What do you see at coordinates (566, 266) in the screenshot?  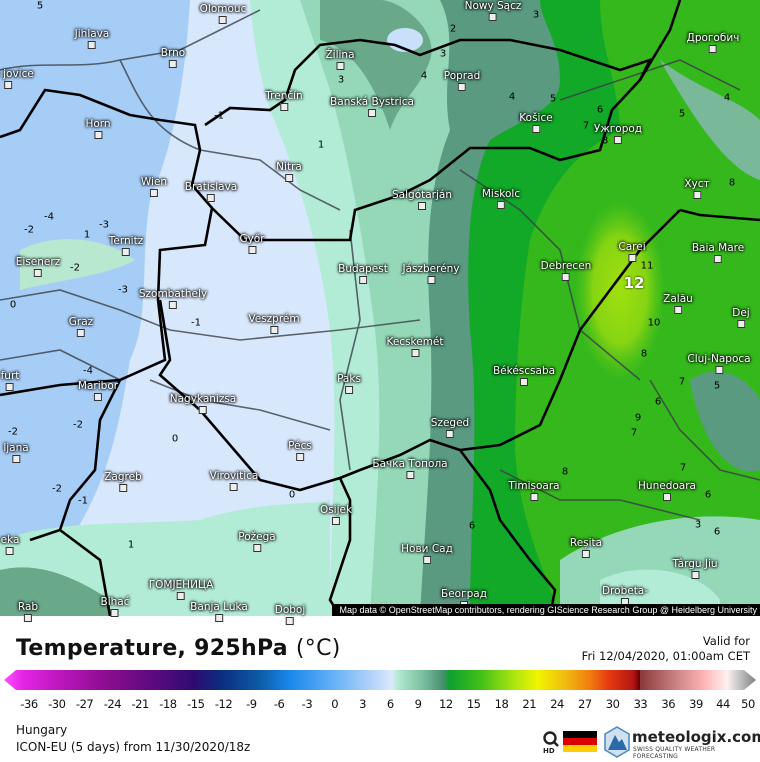 I see `city-name: Debrecen` at bounding box center [566, 266].